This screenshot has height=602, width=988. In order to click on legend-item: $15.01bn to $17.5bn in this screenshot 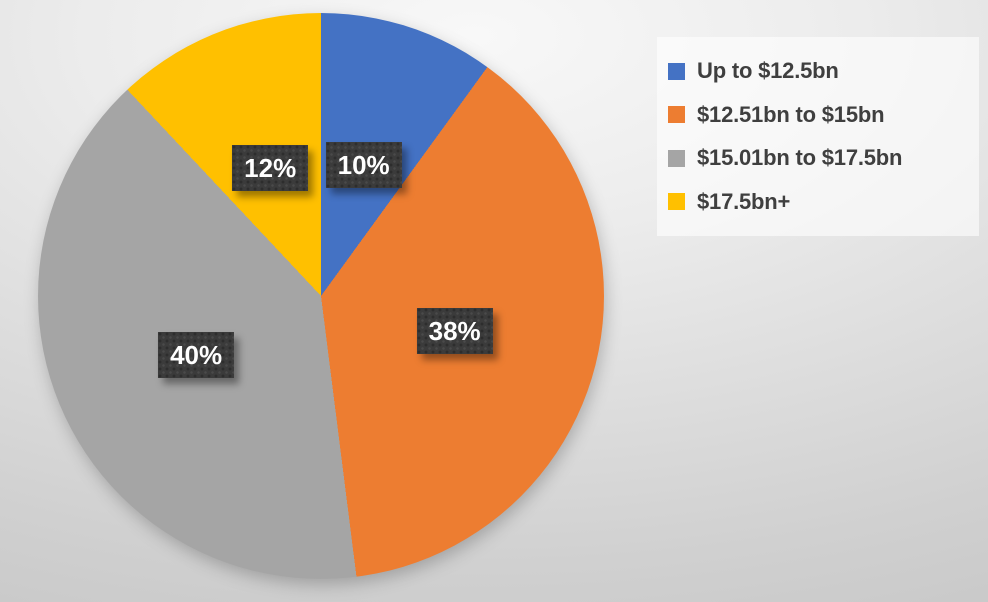, I will do `click(818, 158)`.